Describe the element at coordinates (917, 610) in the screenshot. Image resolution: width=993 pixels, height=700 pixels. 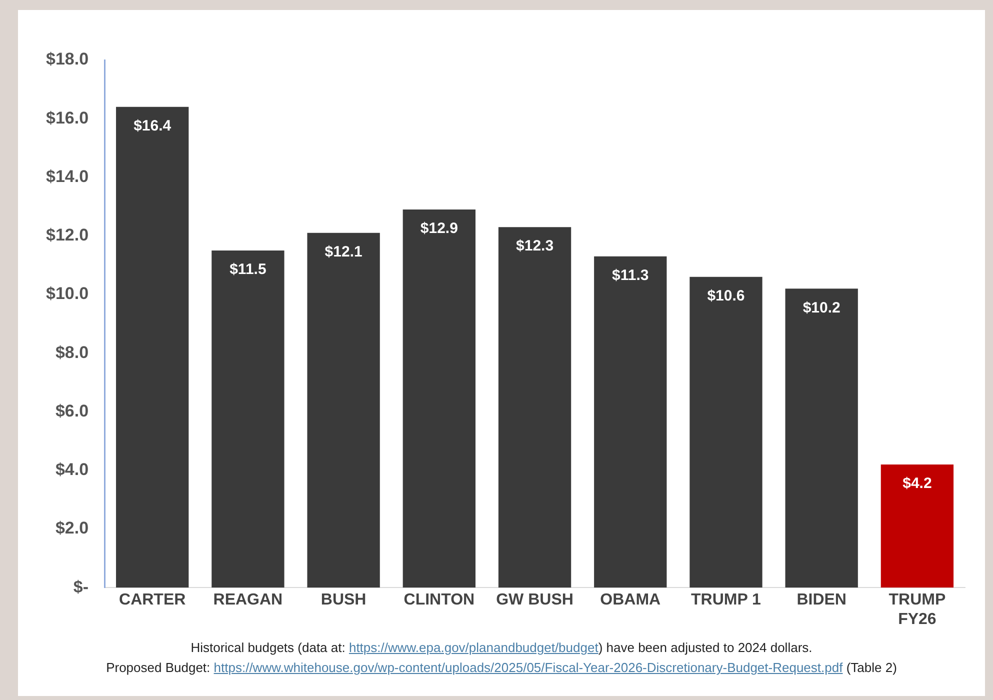
I see `x-tick-label: TRUMP FY26` at that location.